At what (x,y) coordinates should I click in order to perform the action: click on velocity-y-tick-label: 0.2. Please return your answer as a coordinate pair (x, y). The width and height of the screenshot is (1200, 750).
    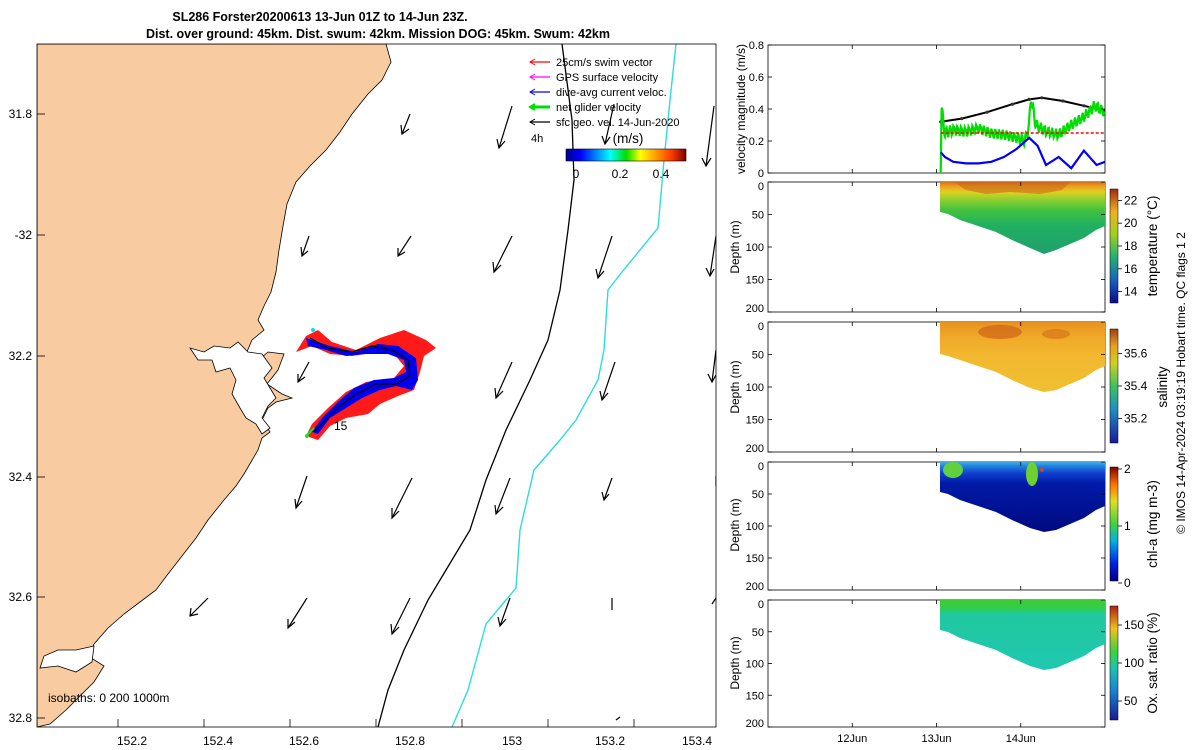
    Looking at the image, I should click on (756, 142).